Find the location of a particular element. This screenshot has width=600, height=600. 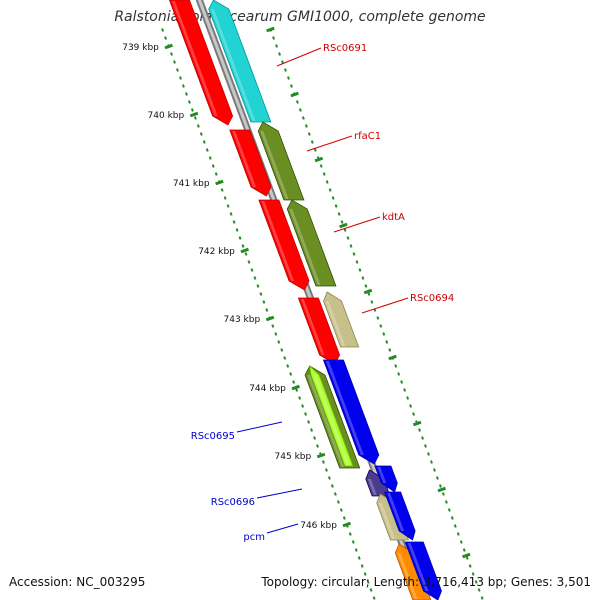

gene-khaki-bar-2-shine is located at coordinates (387, 521).